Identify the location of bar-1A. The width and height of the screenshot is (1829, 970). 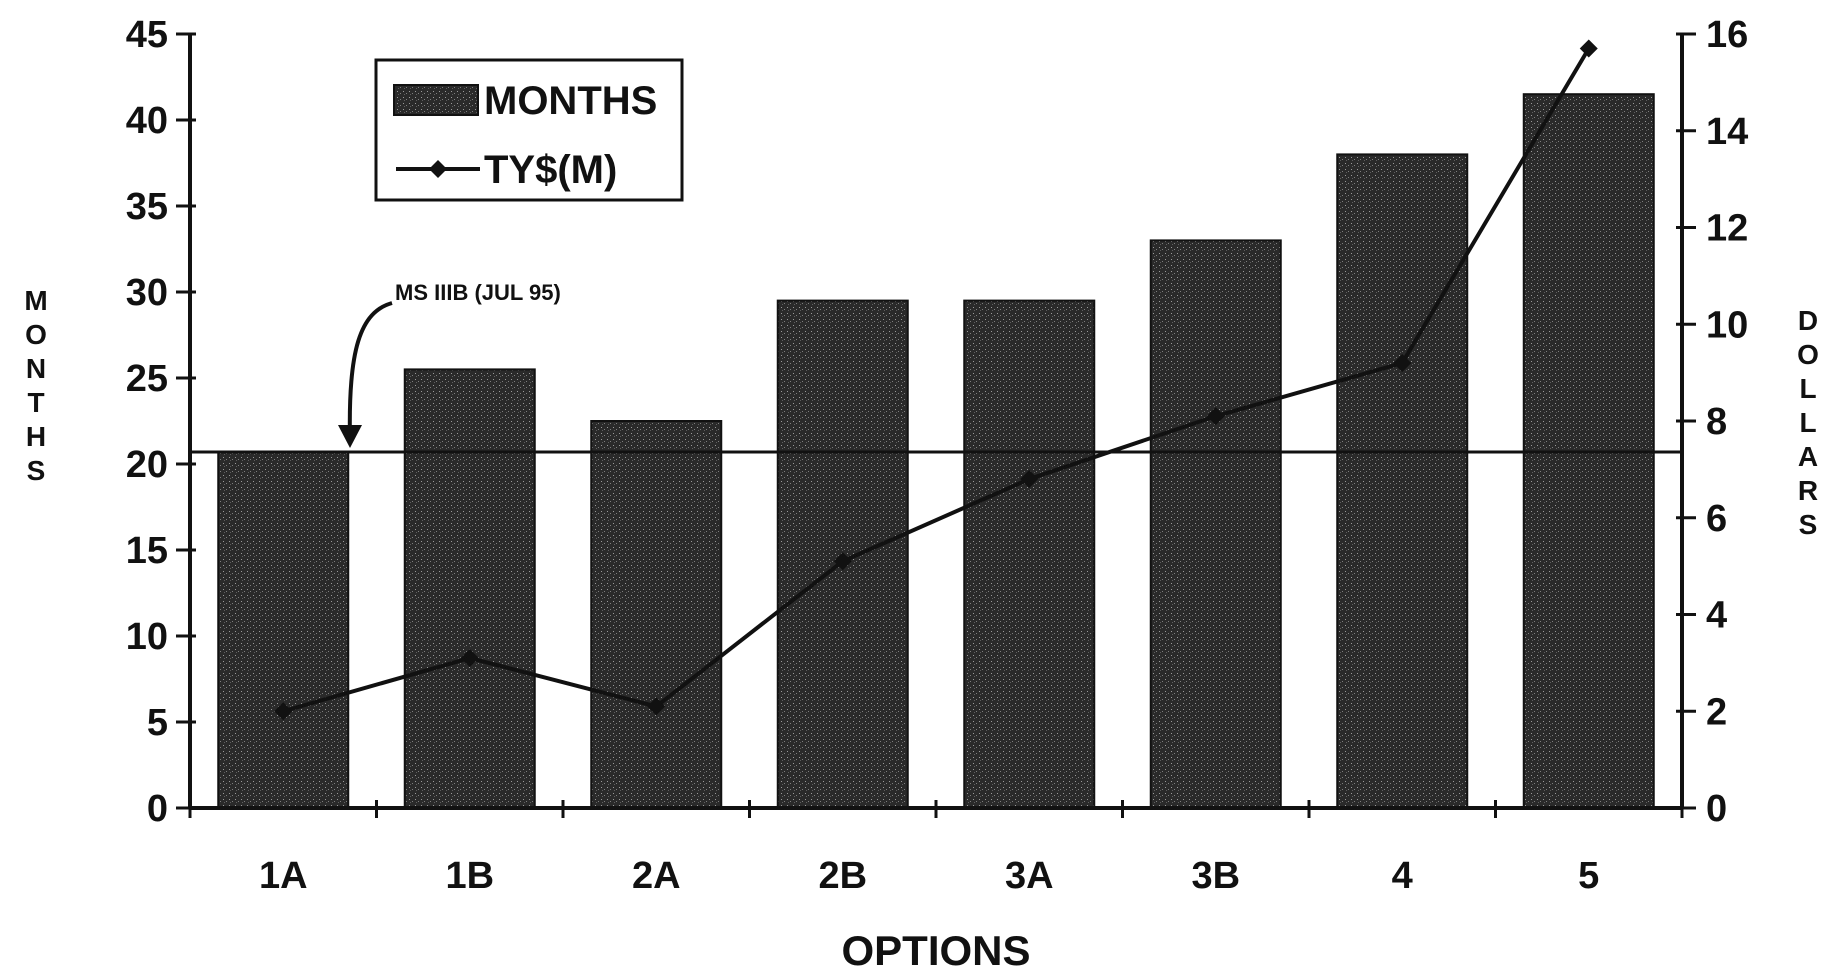
(283, 629).